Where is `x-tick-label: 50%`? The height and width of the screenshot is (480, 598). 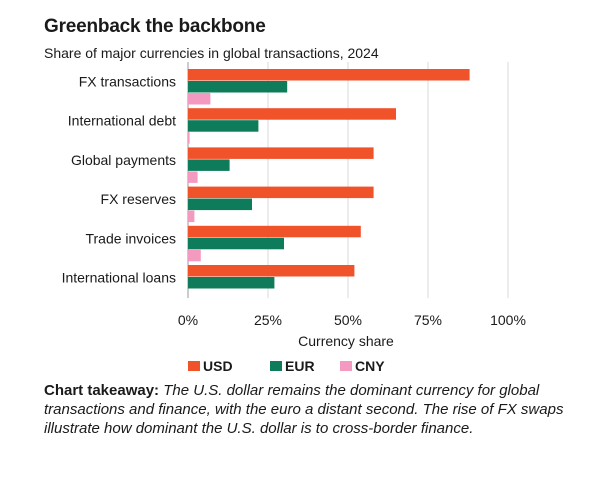 x-tick-label: 50% is located at coordinates (348, 320).